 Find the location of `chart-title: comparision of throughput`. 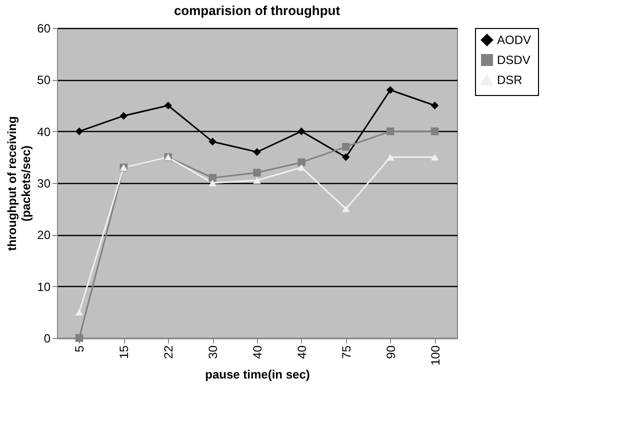

chart-title: comparision of throughput is located at coordinates (257, 10).